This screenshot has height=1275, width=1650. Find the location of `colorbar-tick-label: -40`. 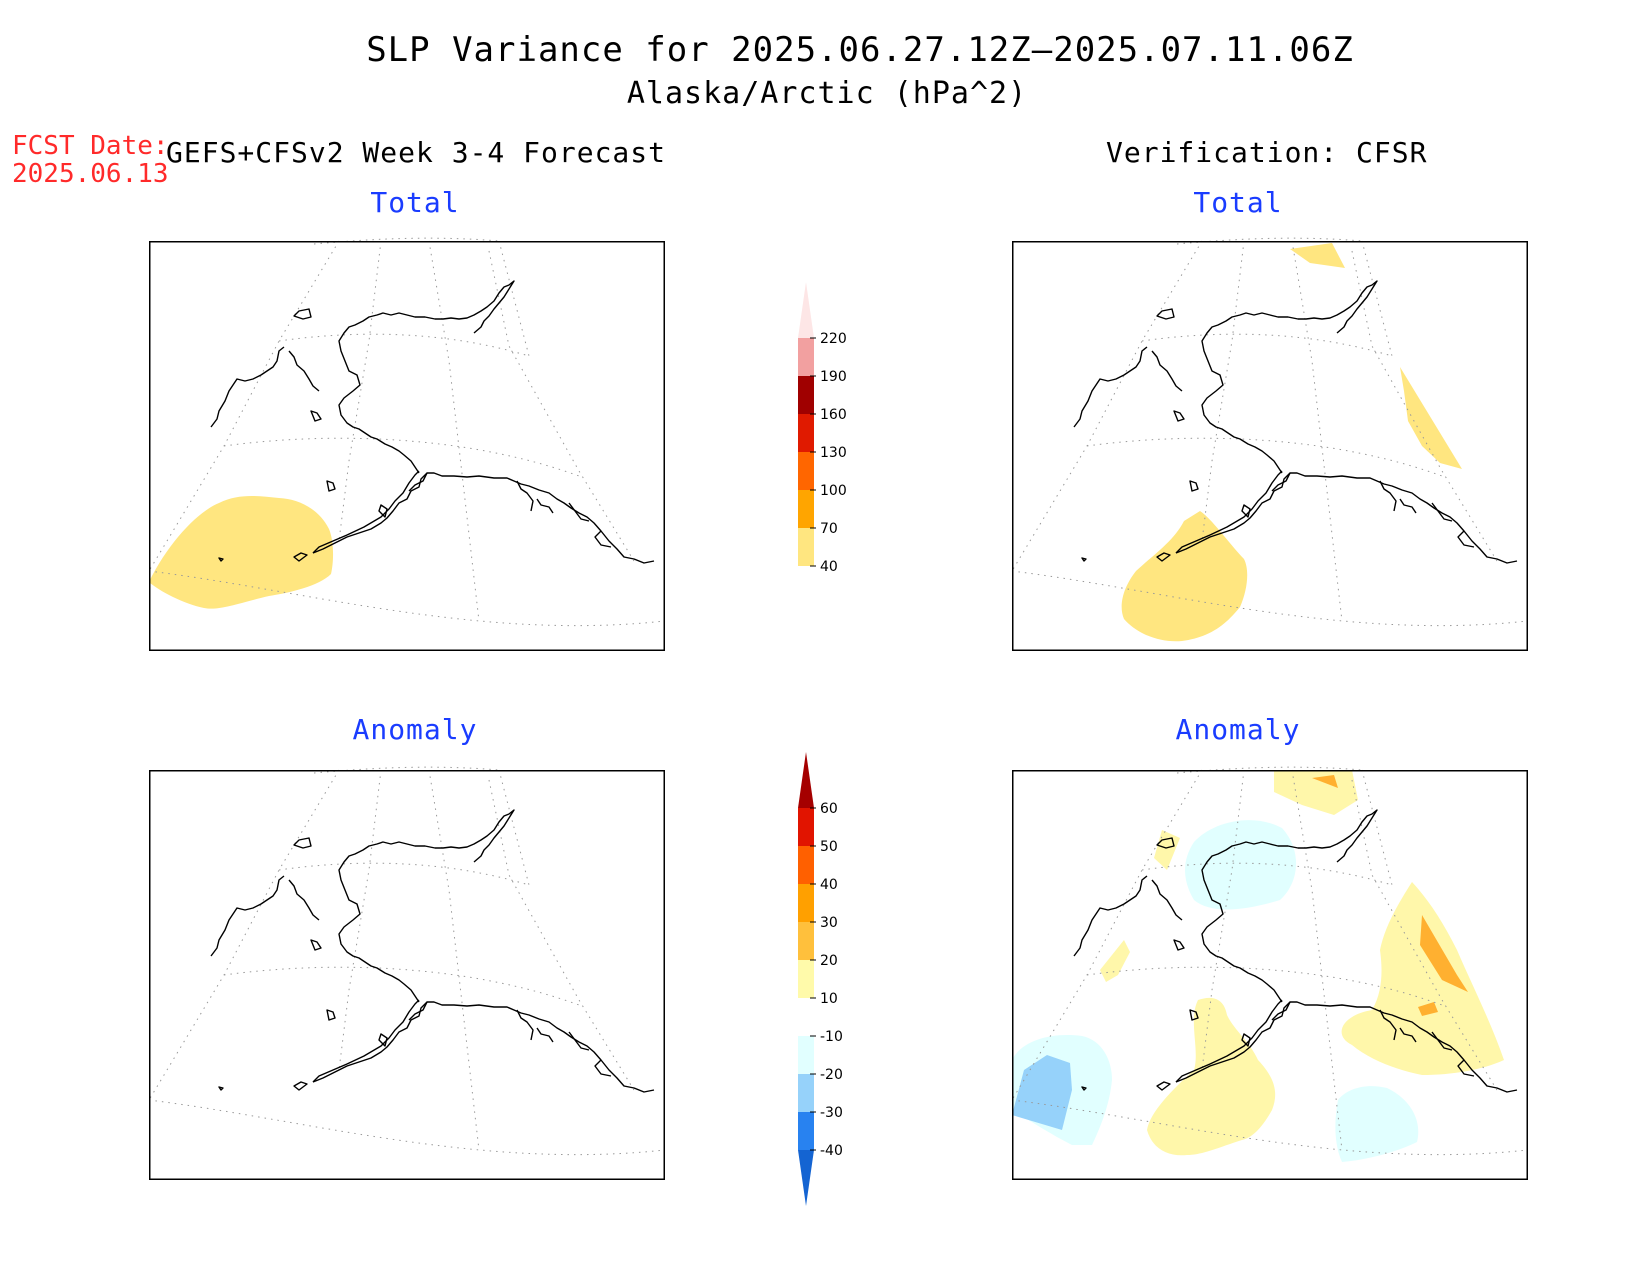

colorbar-tick-label: -40 is located at coordinates (831, 1151).